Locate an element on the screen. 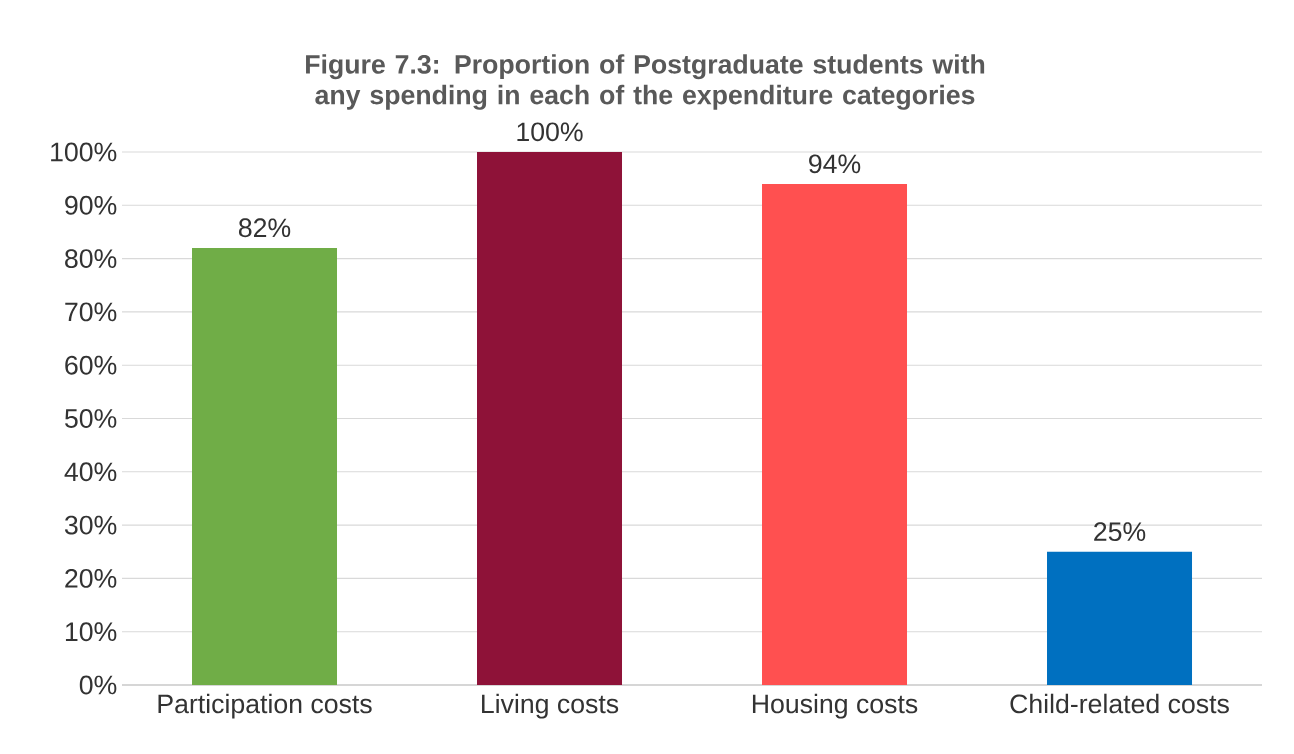 The height and width of the screenshot is (754, 1294). data-label: 94% is located at coordinates (835, 164).